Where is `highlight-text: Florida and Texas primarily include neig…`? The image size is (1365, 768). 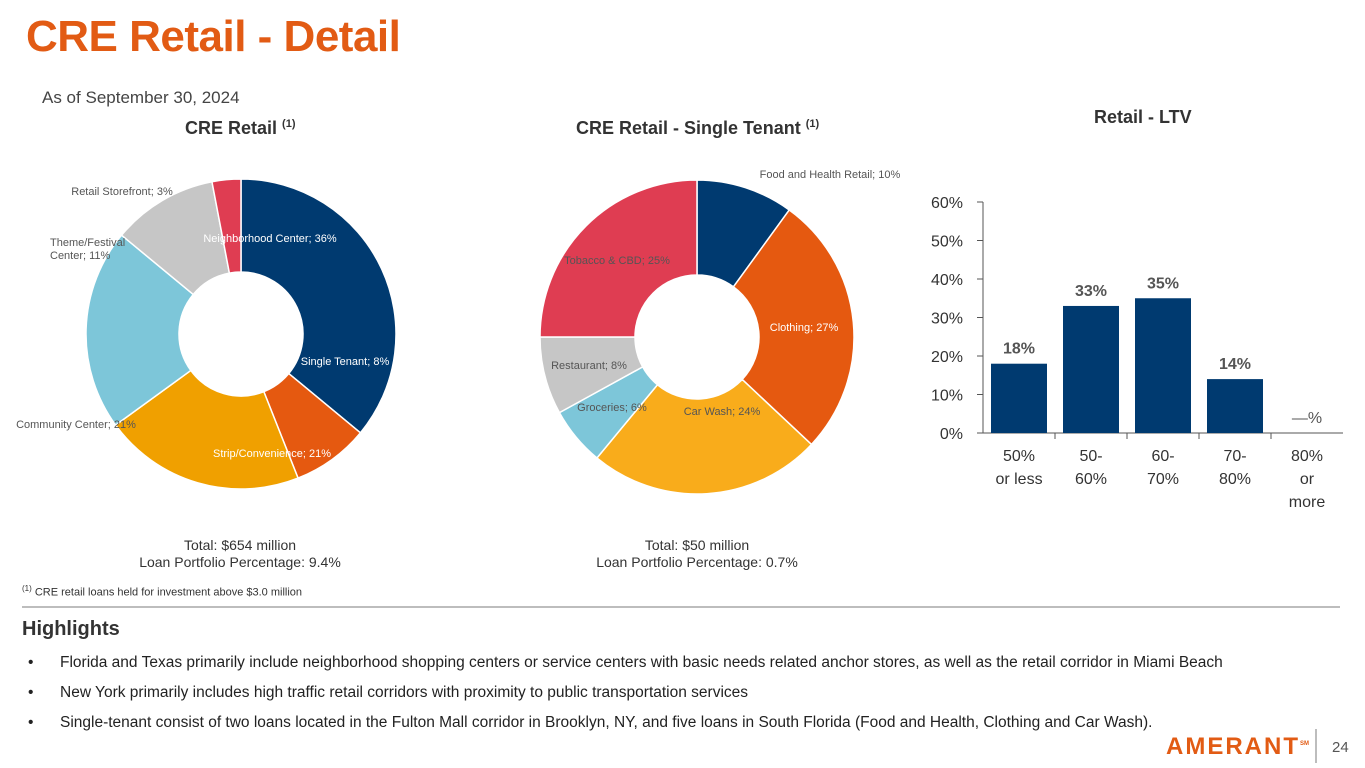 highlight-text: Florida and Texas primarily include neig… is located at coordinates (641, 662).